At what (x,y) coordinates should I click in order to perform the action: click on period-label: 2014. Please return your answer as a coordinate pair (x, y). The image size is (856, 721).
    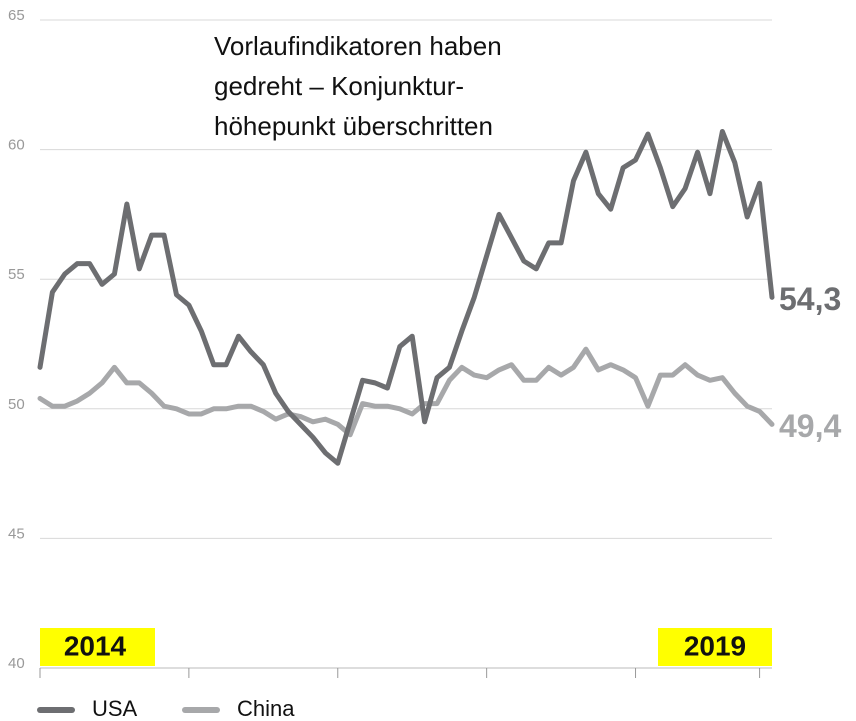
    Looking at the image, I should click on (95, 645).